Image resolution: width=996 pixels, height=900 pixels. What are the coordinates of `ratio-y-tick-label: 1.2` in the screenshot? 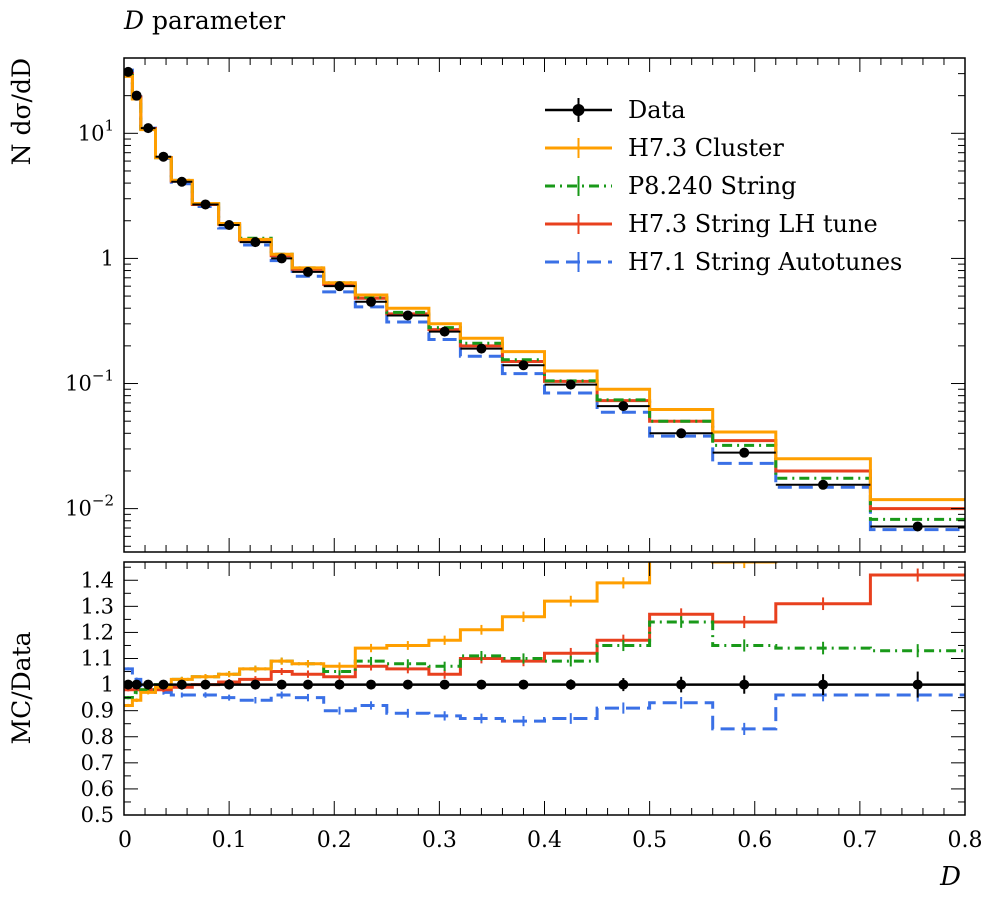 It's located at (97, 632).